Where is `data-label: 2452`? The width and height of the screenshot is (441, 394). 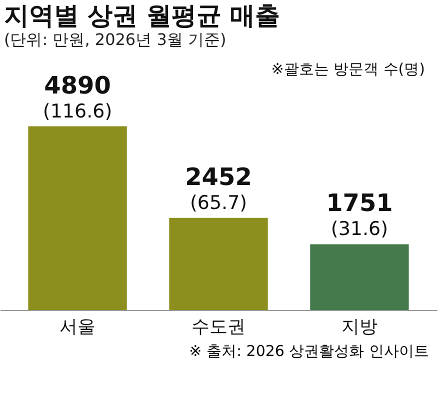 data-label: 2452 is located at coordinates (218, 176).